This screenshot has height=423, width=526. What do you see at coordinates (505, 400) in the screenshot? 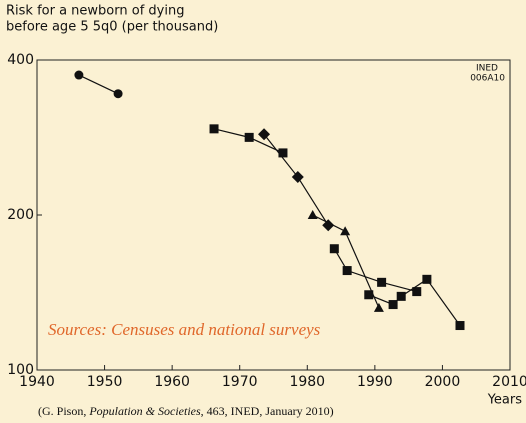
I see `x-axis-label: Years` at bounding box center [505, 400].